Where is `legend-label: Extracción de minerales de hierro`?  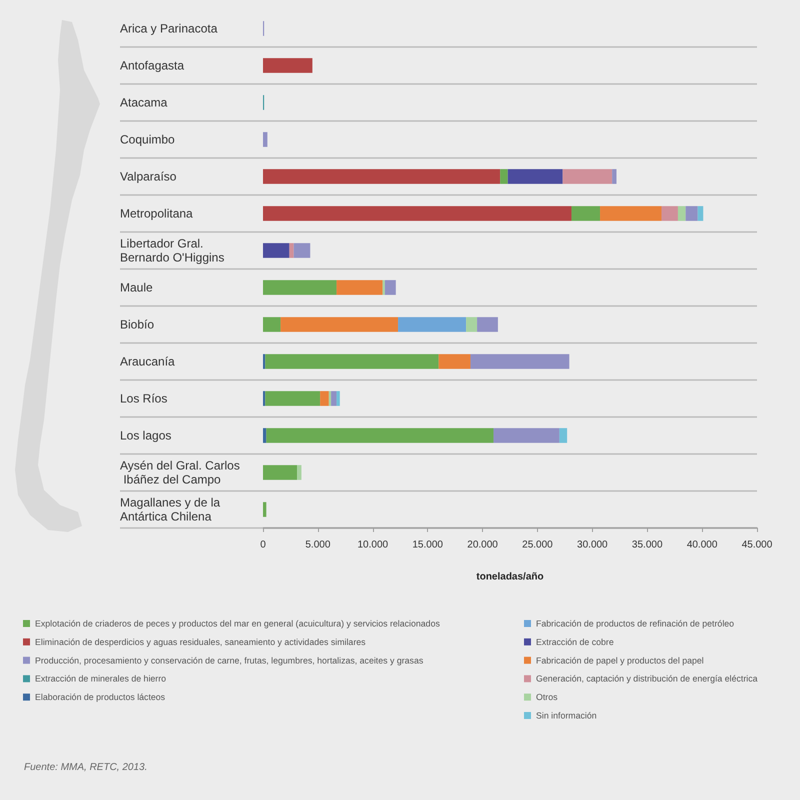 legend-label: Extracción de minerales de hierro is located at coordinates (100, 679).